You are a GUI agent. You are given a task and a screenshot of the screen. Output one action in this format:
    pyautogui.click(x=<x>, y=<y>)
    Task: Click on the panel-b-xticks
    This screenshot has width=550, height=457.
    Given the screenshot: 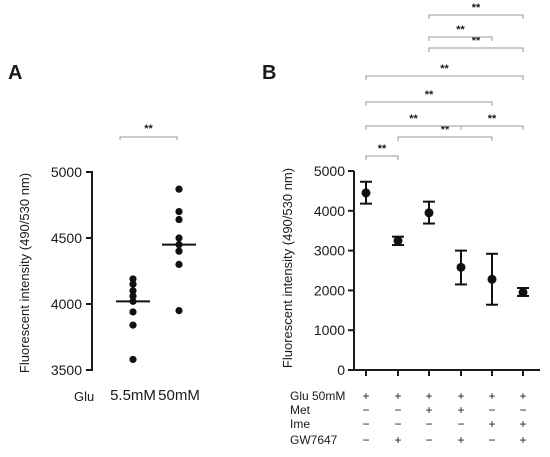 What is the action you would take?
    pyautogui.click(x=444, y=373)
    